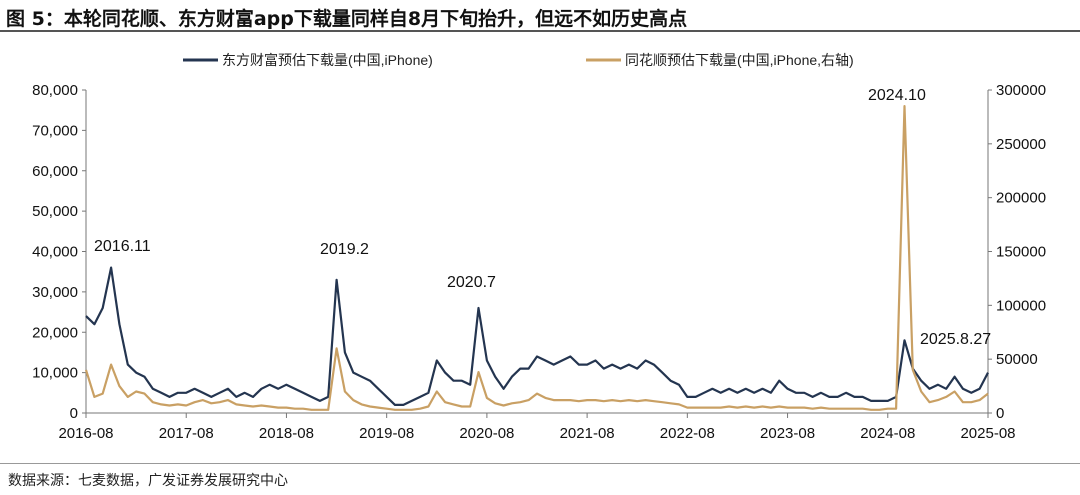  Describe the element at coordinates (55, 130) in the screenshot. I see `left-tick-label: 70,000` at that location.